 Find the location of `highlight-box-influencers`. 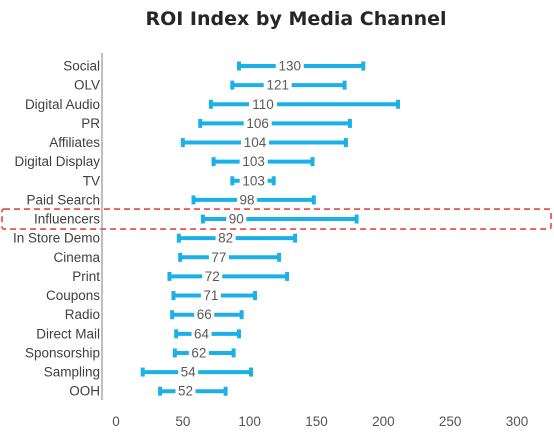

highlight-box-influencers is located at coordinates (276, 219).